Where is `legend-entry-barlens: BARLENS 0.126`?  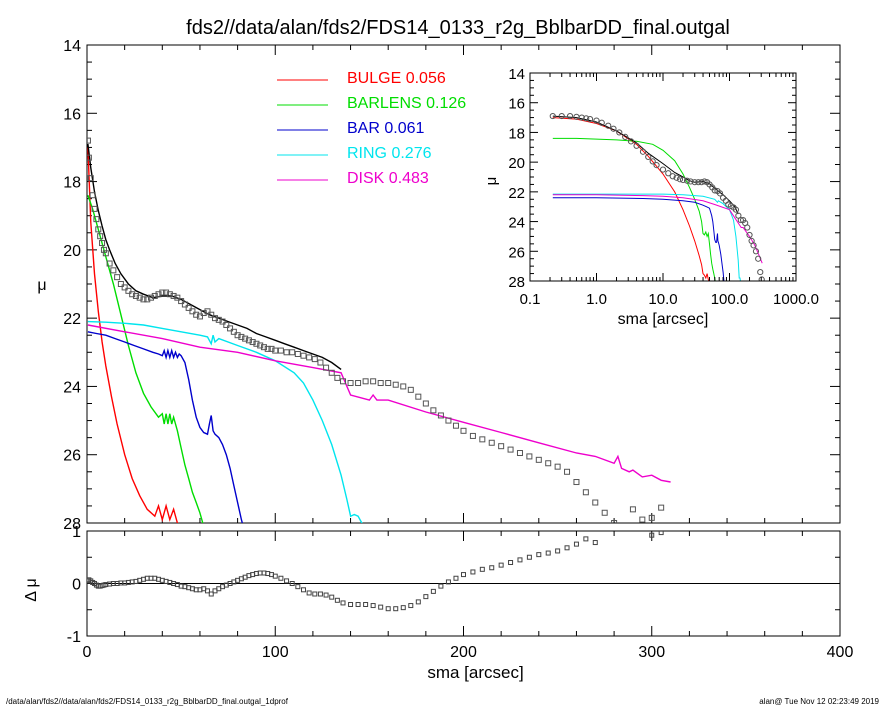 legend-entry-barlens: BARLENS 0.126 is located at coordinates (406, 103).